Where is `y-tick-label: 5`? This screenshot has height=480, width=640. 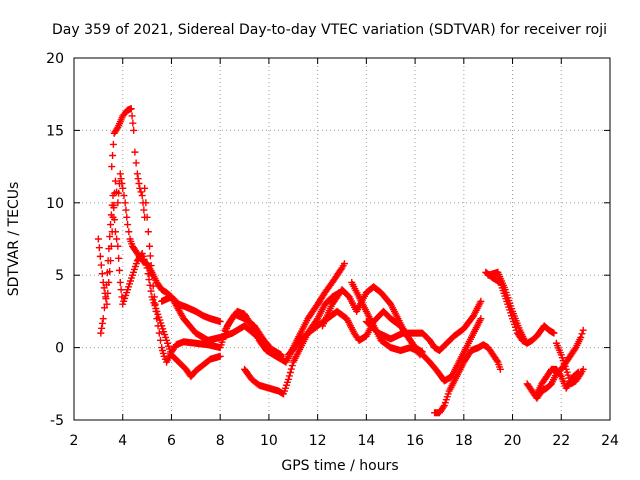
y-tick-label: 5 is located at coordinates (59, 276).